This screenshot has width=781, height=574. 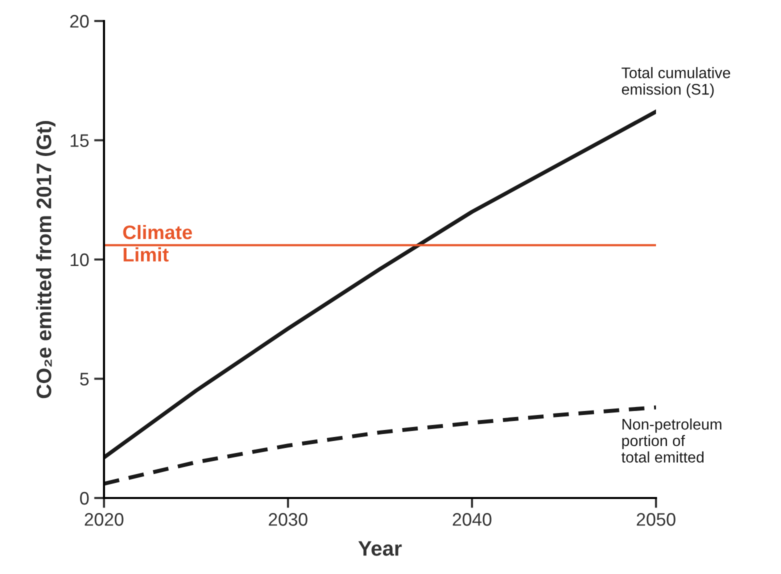 What do you see at coordinates (676, 82) in the screenshot?
I see `series-label: Total cumulative emission (S1)` at bounding box center [676, 82].